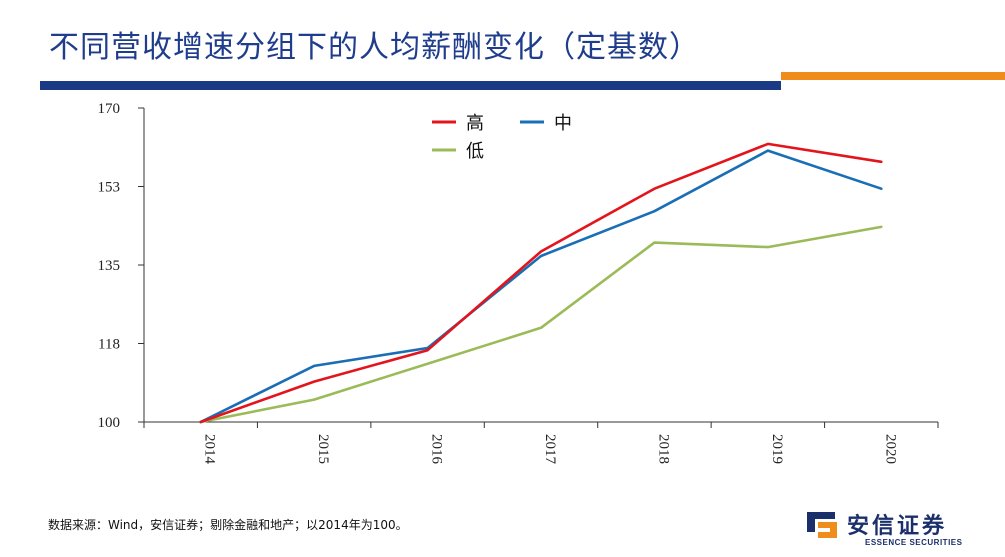  What do you see at coordinates (109, 345) in the screenshot?
I see `y-tick-label: 118` at bounding box center [109, 345].